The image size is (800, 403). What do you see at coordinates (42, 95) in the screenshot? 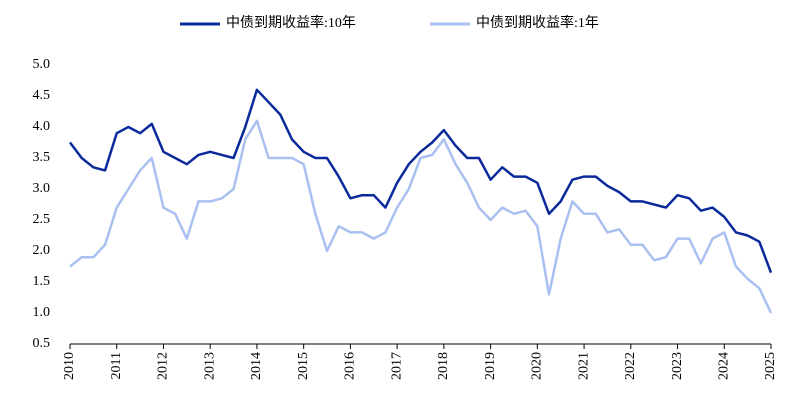
I see `y-tick-label: 4.5` at bounding box center [42, 95].